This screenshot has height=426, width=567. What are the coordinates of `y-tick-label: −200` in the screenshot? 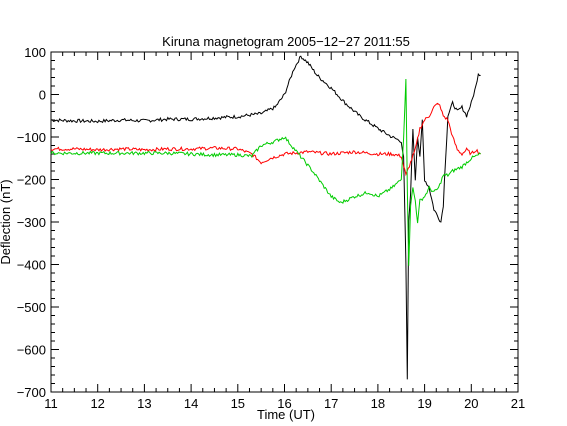 It's located at (31, 180).